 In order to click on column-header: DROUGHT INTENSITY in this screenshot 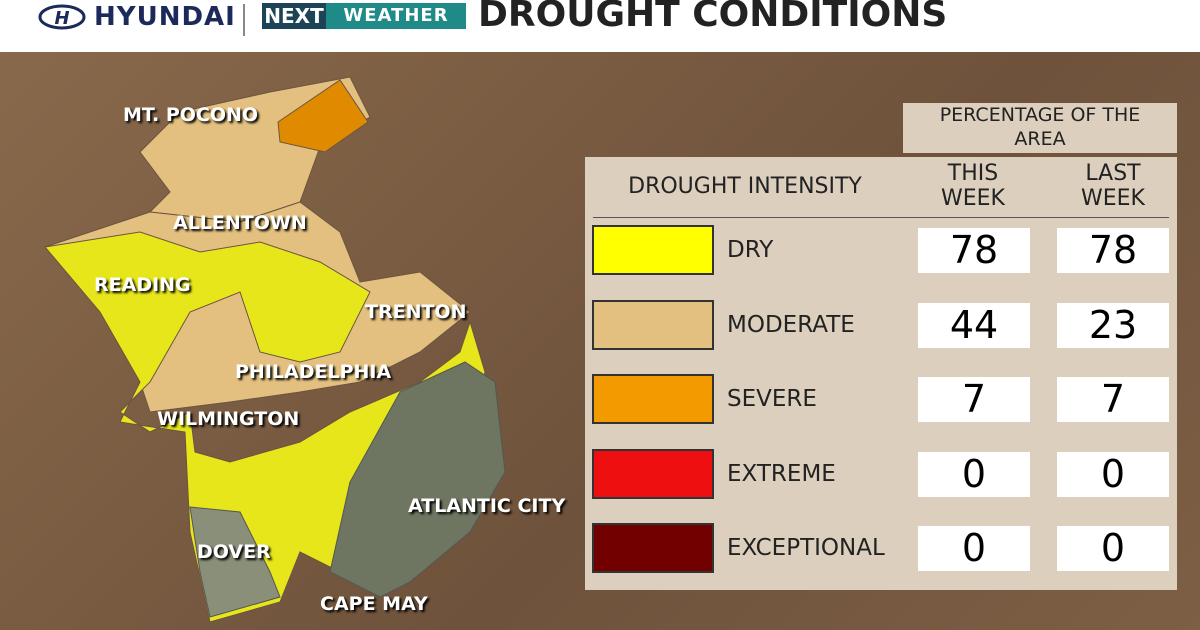, I will do `click(745, 186)`.